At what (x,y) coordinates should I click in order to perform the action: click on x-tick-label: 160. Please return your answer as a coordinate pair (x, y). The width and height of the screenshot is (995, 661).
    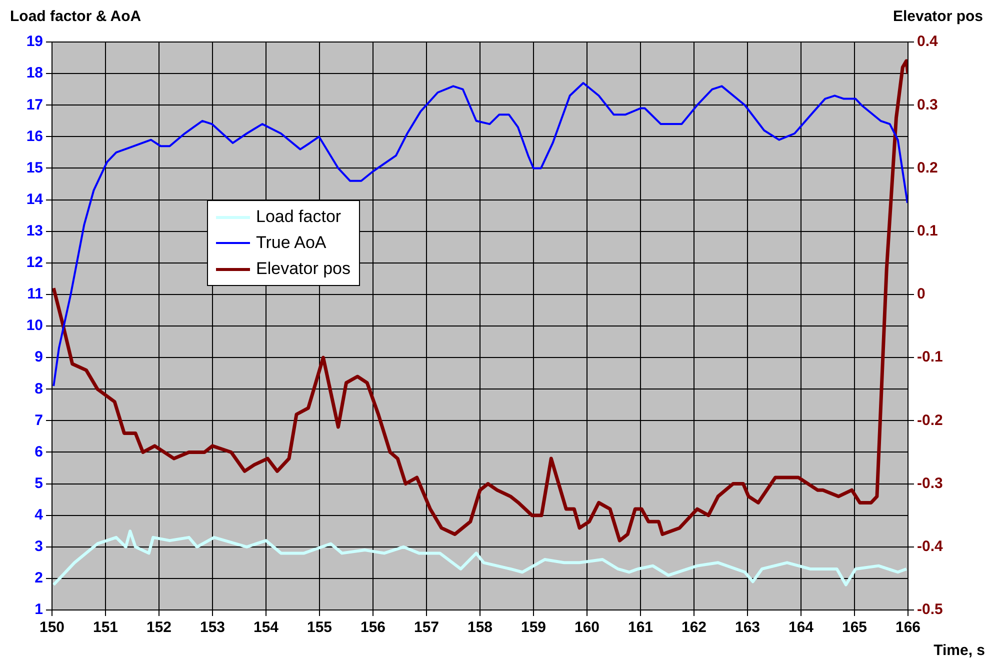
    Looking at the image, I should click on (587, 627).